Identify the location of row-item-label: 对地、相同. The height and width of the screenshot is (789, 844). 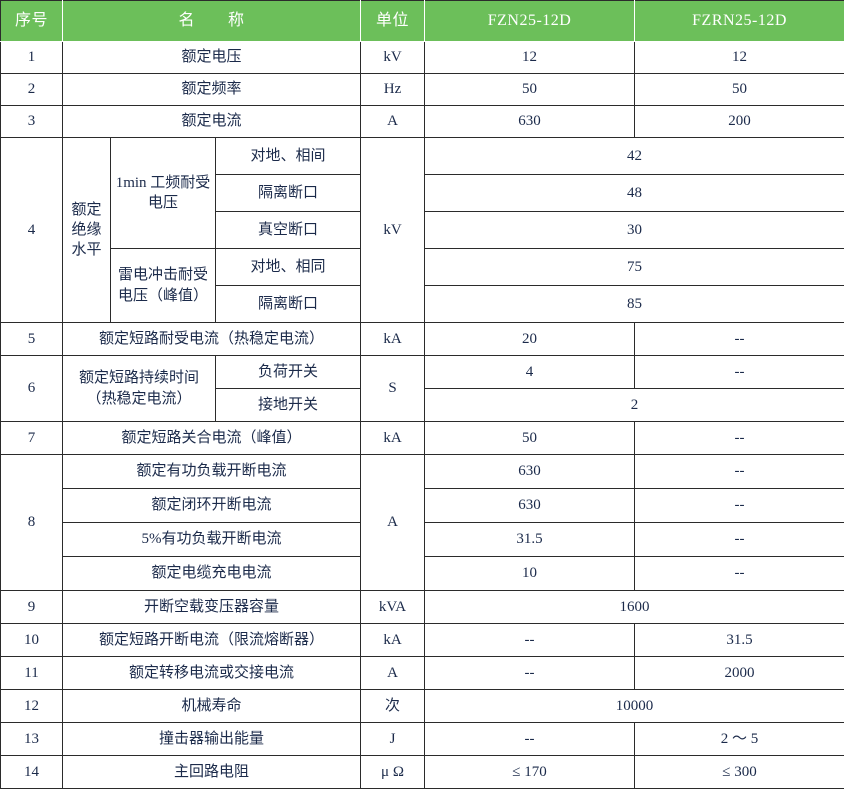
(288, 267).